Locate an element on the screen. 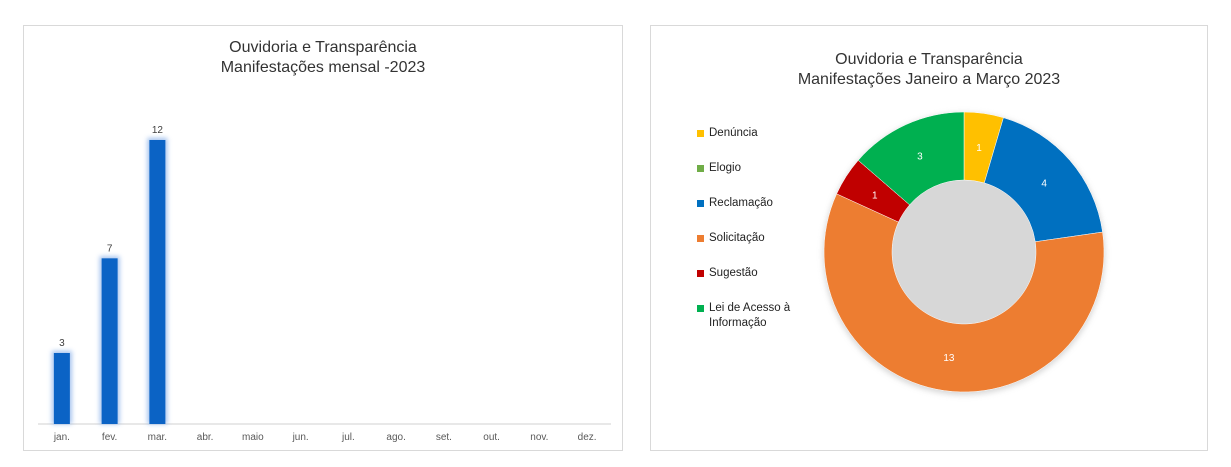 This screenshot has height=467, width=1231. slice-data-label: 4 is located at coordinates (1044, 184).